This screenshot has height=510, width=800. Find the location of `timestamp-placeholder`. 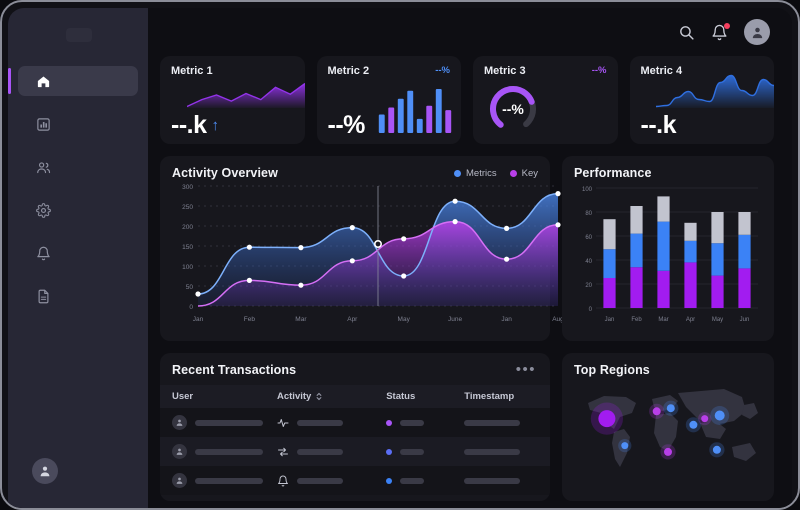

timestamp-placeholder is located at coordinates (492, 480).